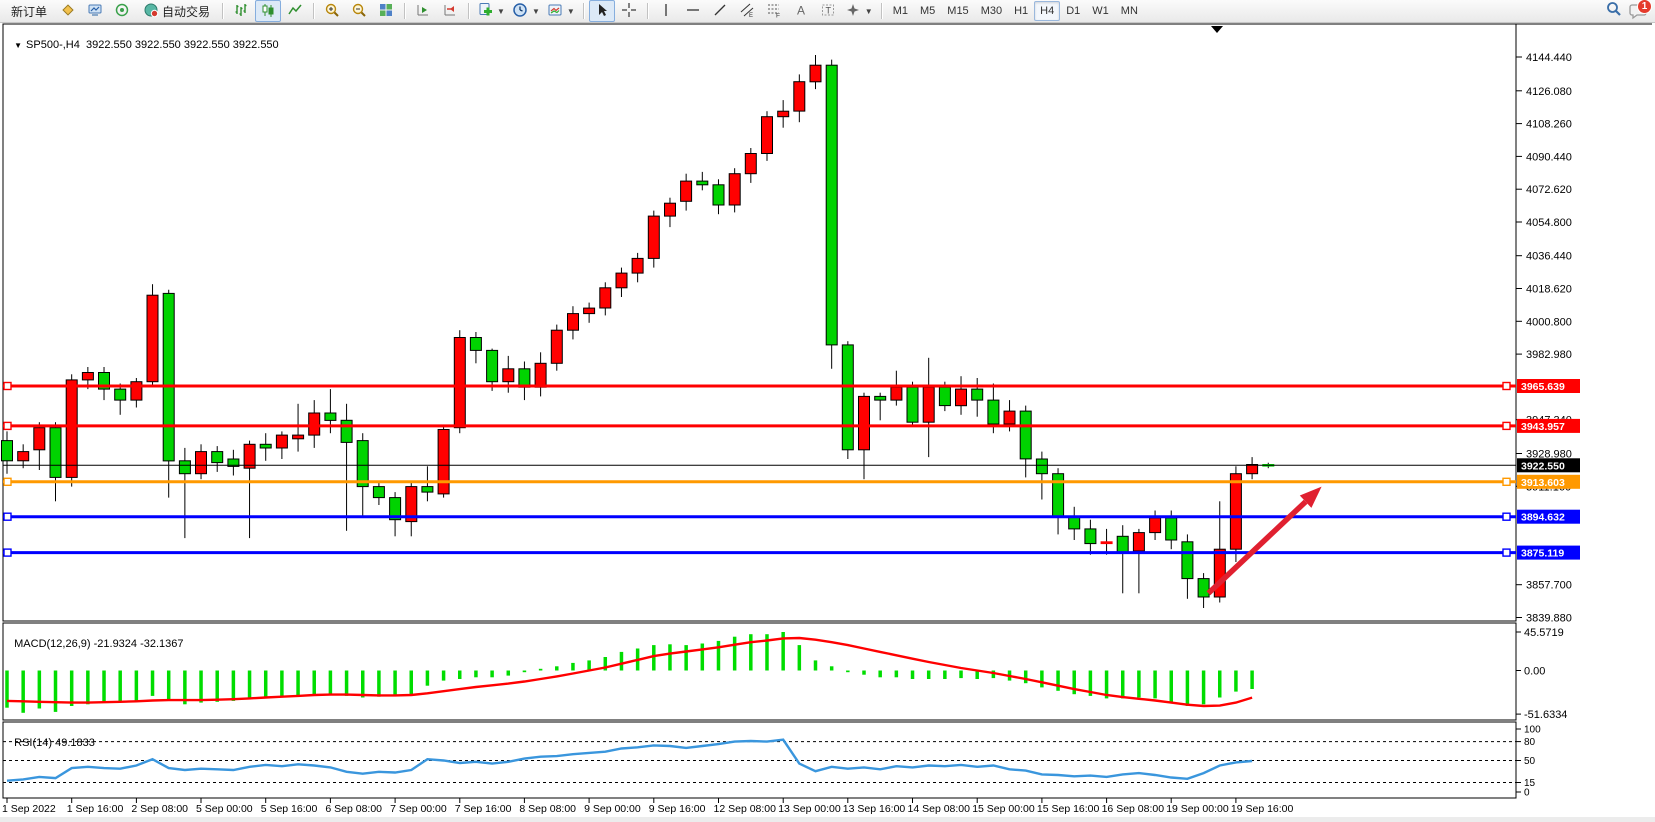 This screenshot has height=822, width=1655. Describe the element at coordinates (774, 11) in the screenshot. I see `fibonacci-button: F` at that location.